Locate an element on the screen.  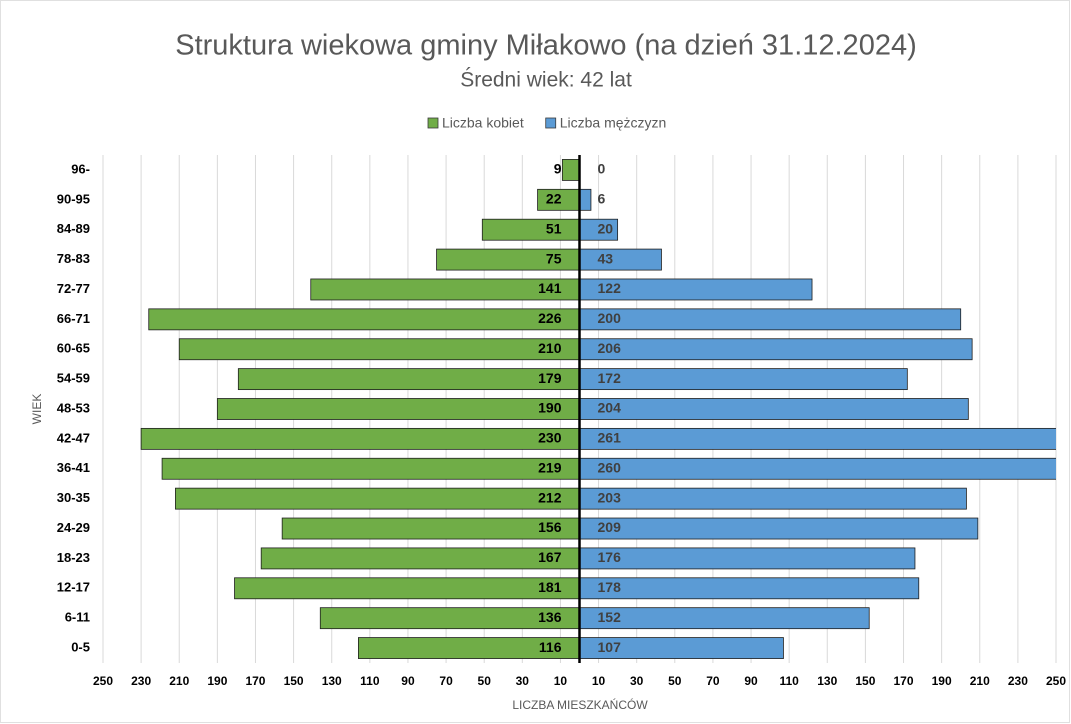
y-tick-label: 0-5 is located at coordinates (80, 646).